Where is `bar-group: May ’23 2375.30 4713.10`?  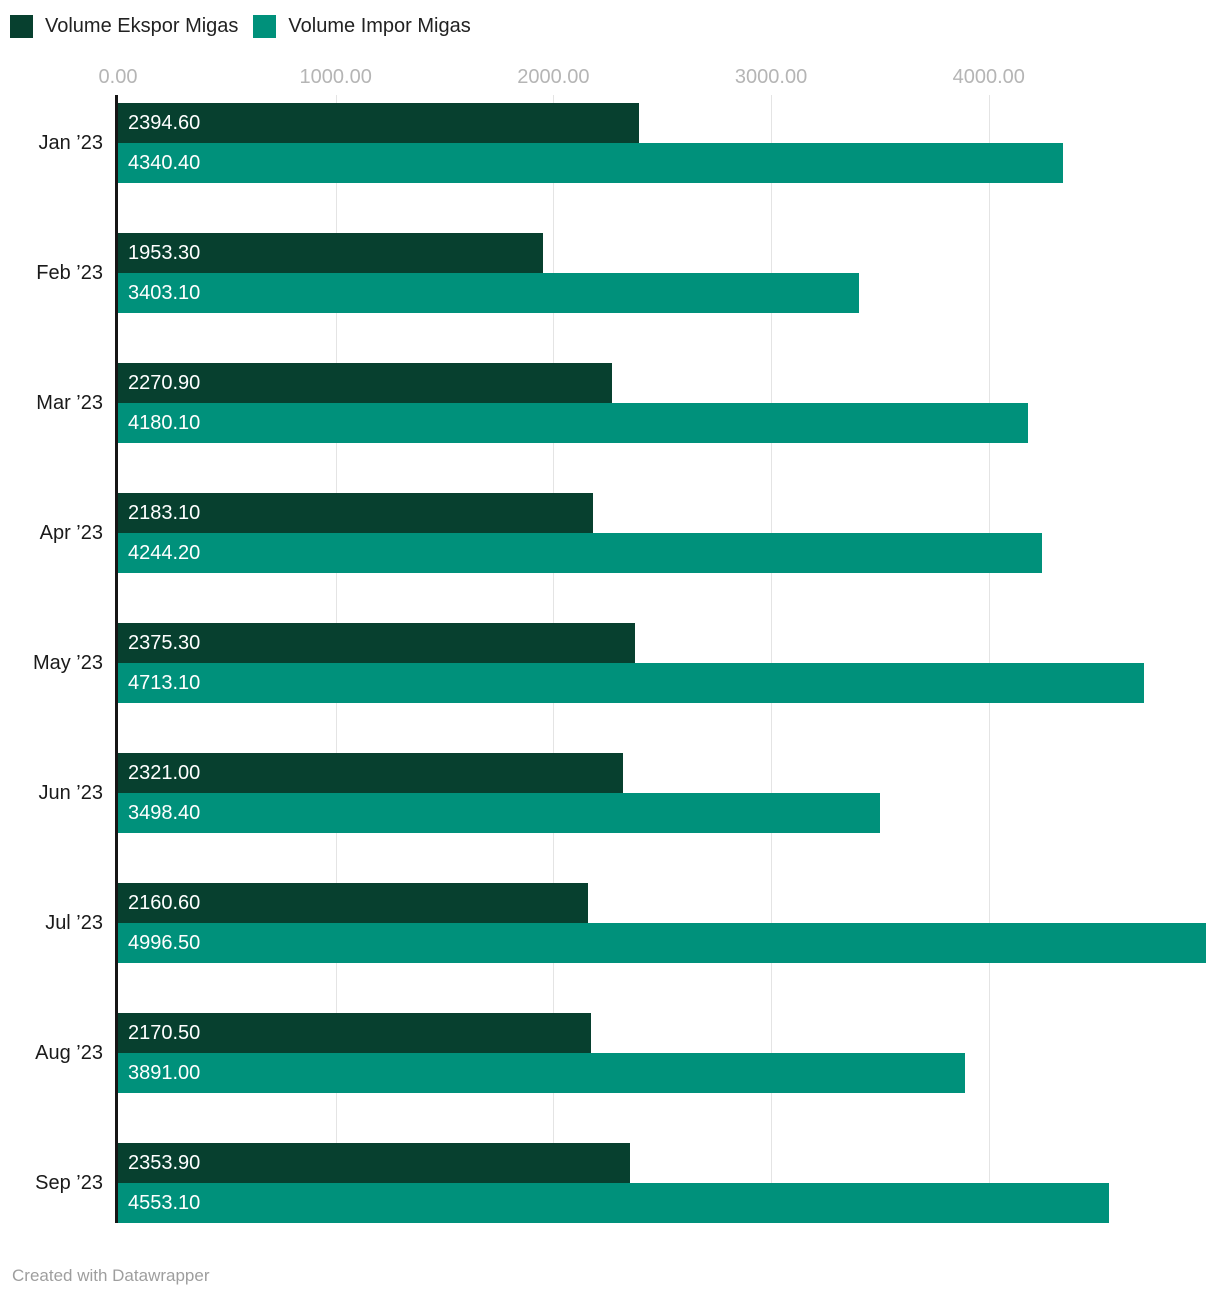
bar-group: May ’23 2375.30 4713.10 is located at coordinates (625, 663).